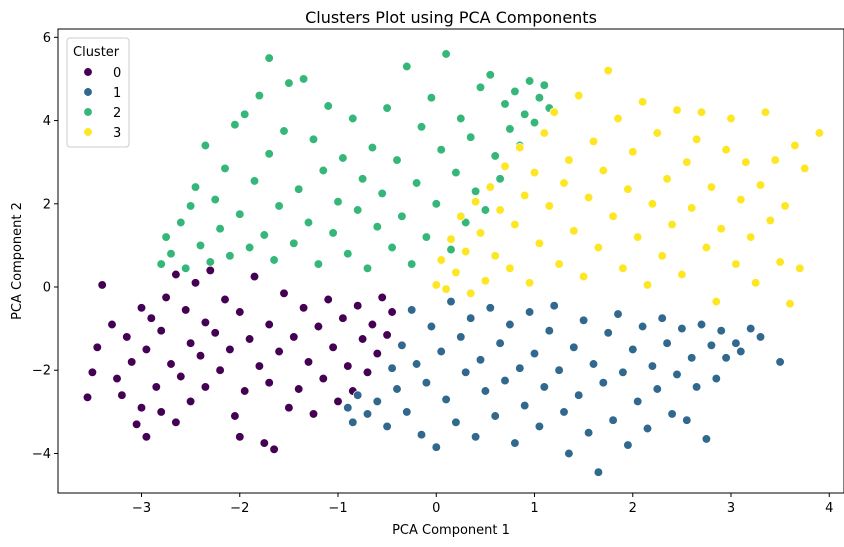 The image size is (844, 547). Describe the element at coordinates (482, 504) in the screenshot. I see `x-axis: −3 −2 −1 0 1 2 3 4` at that location.